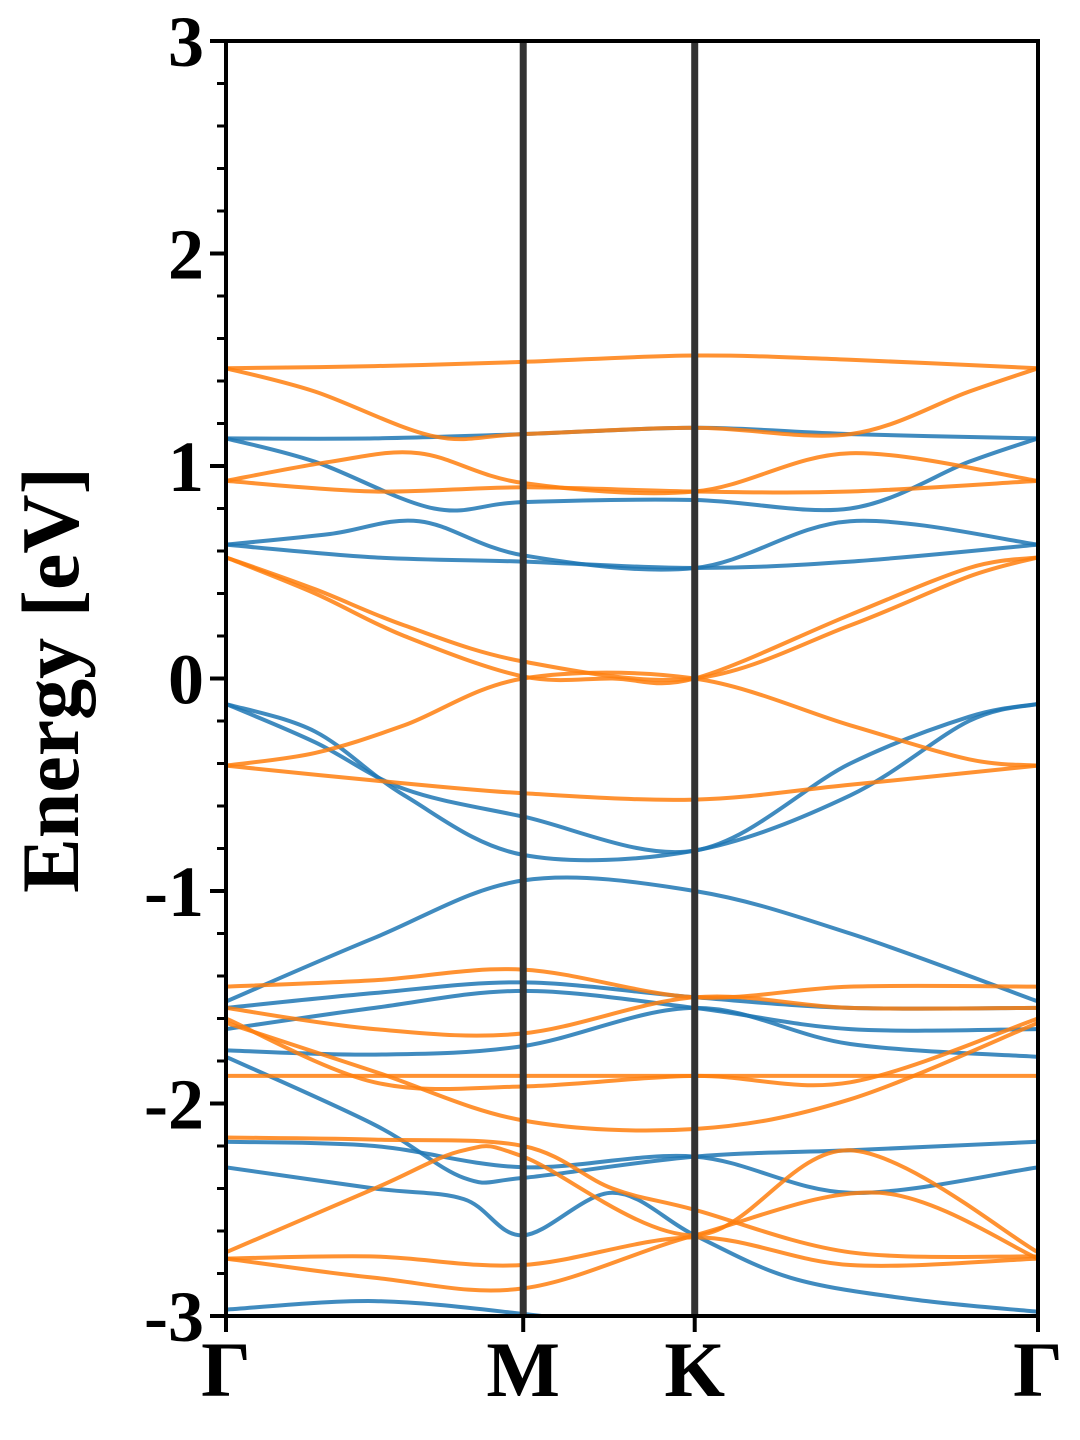 This screenshot has width=1080, height=1440. Describe the element at coordinates (694, 1369) in the screenshot. I see `xtick-label: K` at that location.